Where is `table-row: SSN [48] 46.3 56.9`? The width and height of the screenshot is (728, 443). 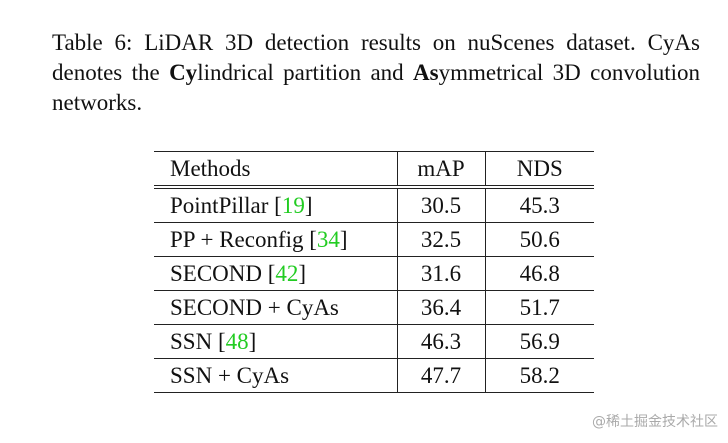 table-row: SSN [48] 46.3 56.9 is located at coordinates (374, 341).